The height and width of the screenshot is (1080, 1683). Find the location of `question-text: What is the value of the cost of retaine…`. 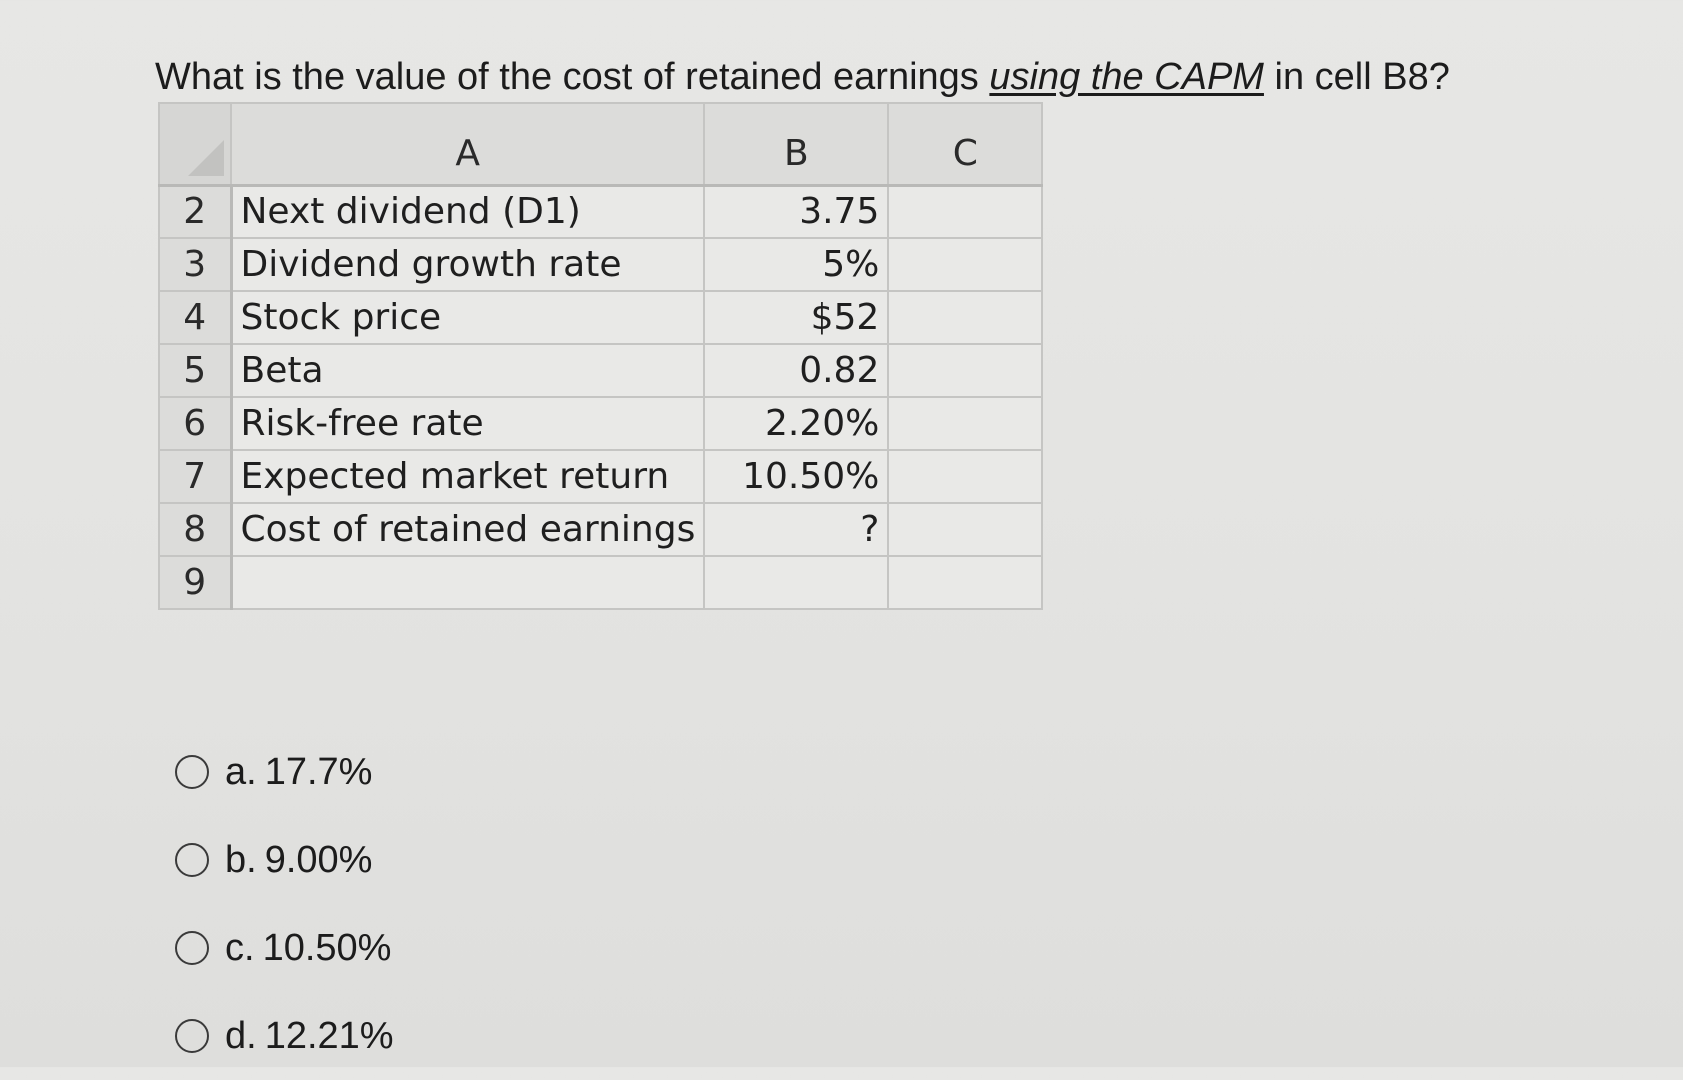

question-text: What is the value of the cost of retaine… is located at coordinates (802, 77).